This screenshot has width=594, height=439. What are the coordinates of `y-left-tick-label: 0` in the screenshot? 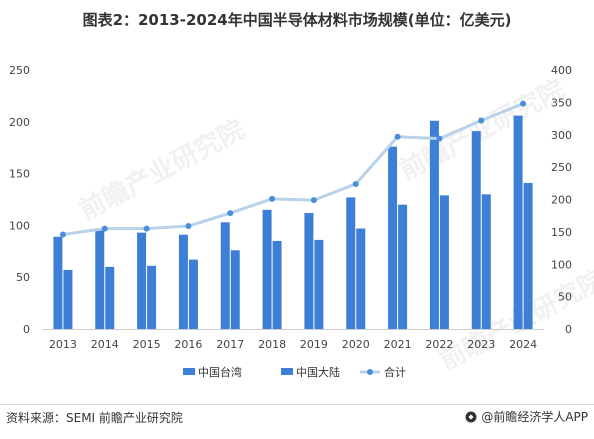 It's located at (26, 329).